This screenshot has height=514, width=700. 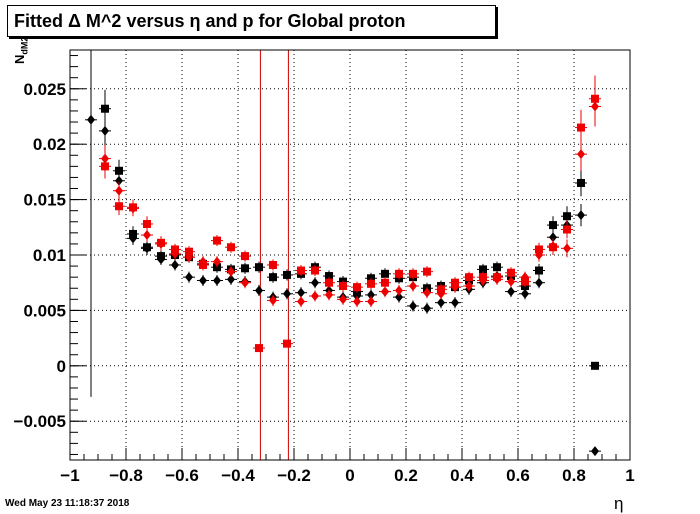 I want to click on y-tick-label: 0.02, so click(x=49, y=144).